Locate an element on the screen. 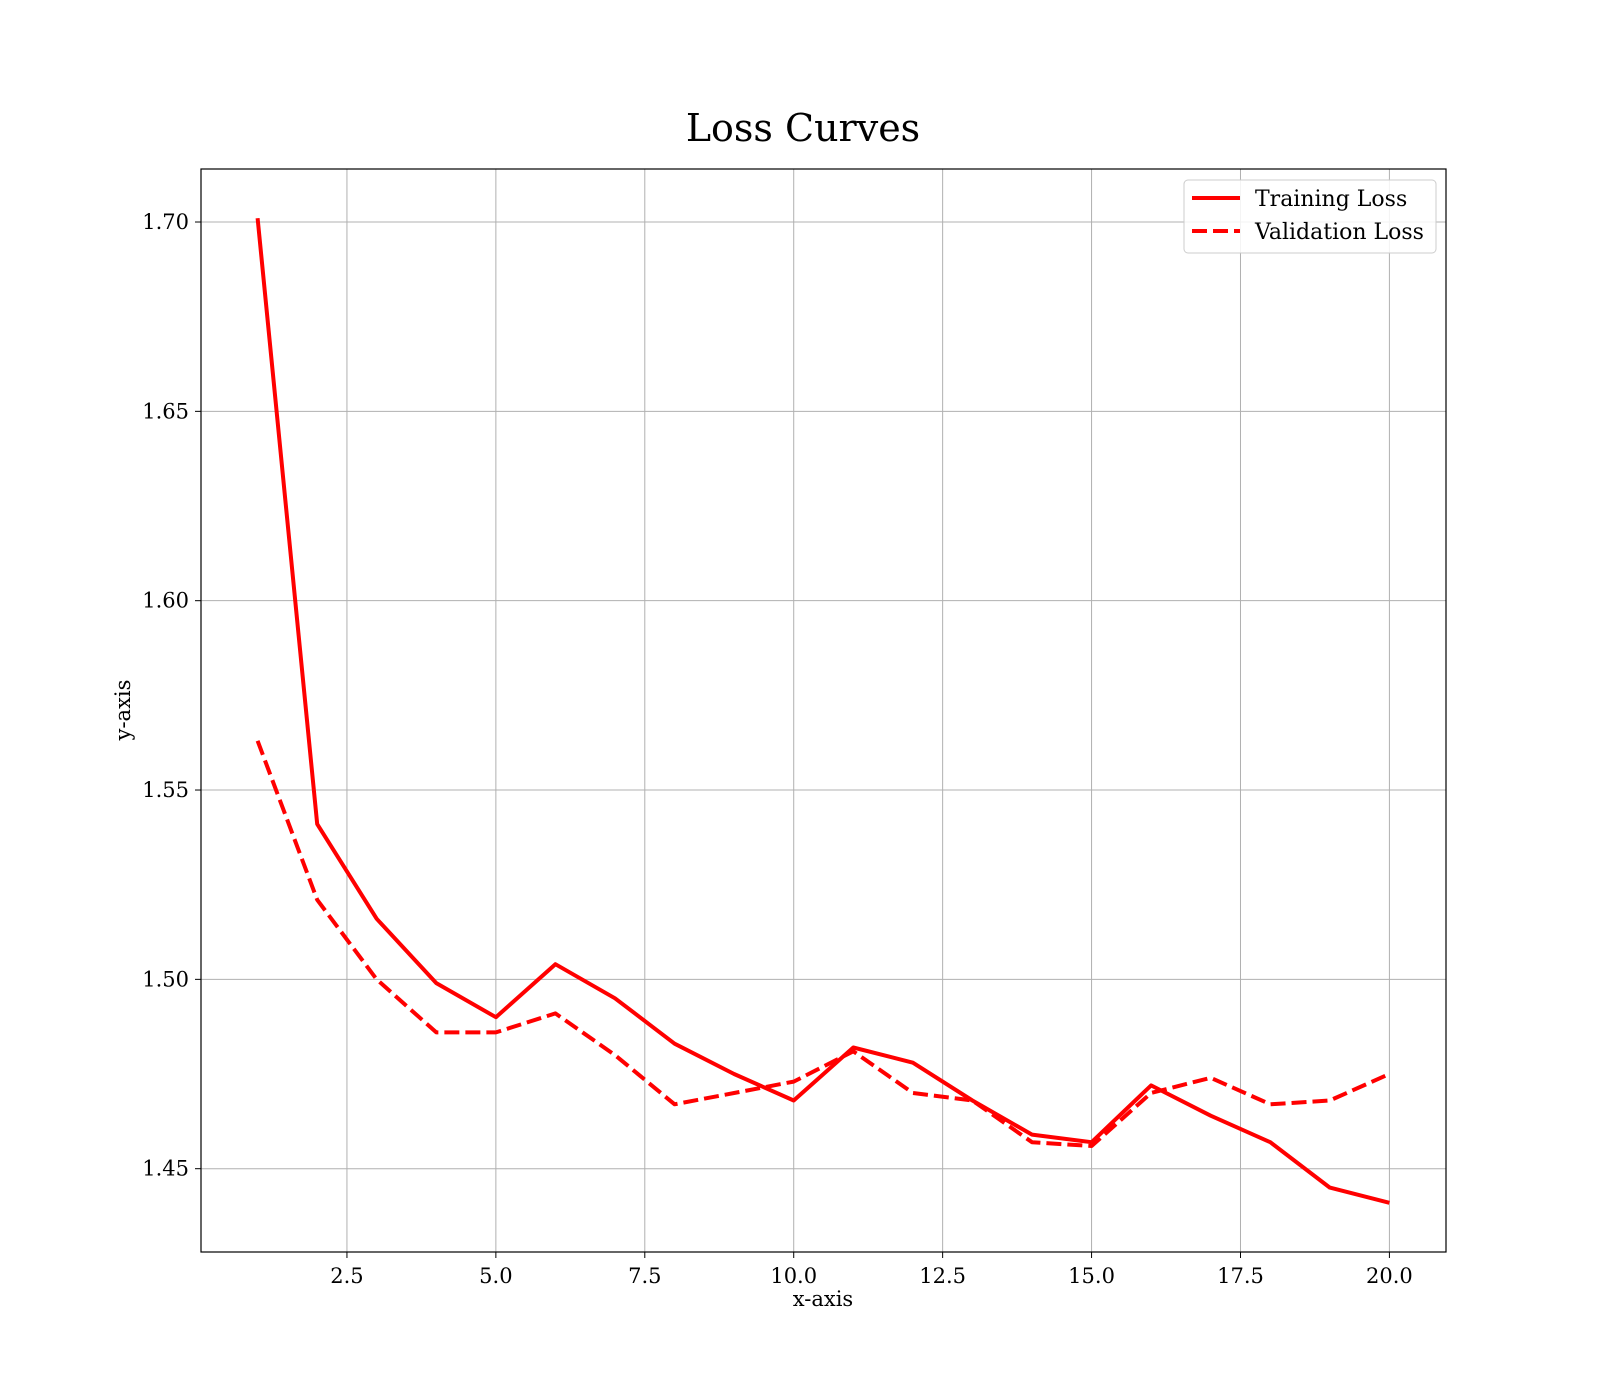 Image resolution: width=1600 pixels, height=1400 pixels. x-tick-label: 20.0 is located at coordinates (1389, 1276).